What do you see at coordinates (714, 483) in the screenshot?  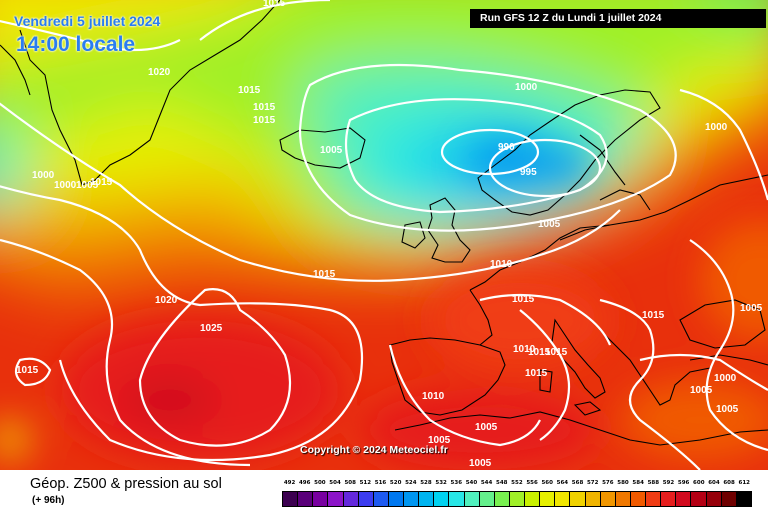 I see `colorbar-label: 604` at bounding box center [714, 483].